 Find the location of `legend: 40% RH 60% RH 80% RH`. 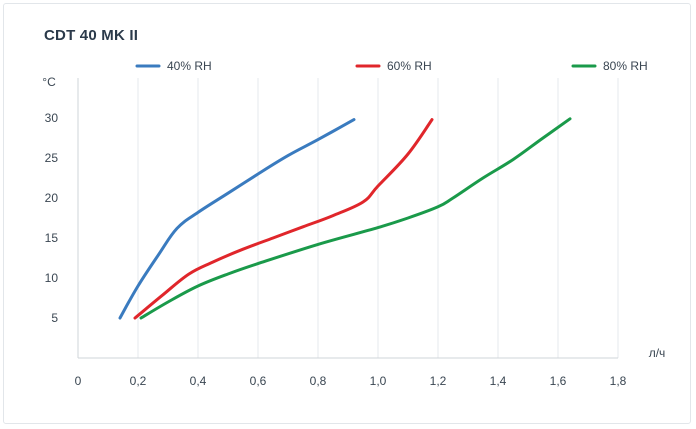

legend: 40% RH 60% RH 80% RH is located at coordinates (391, 66).